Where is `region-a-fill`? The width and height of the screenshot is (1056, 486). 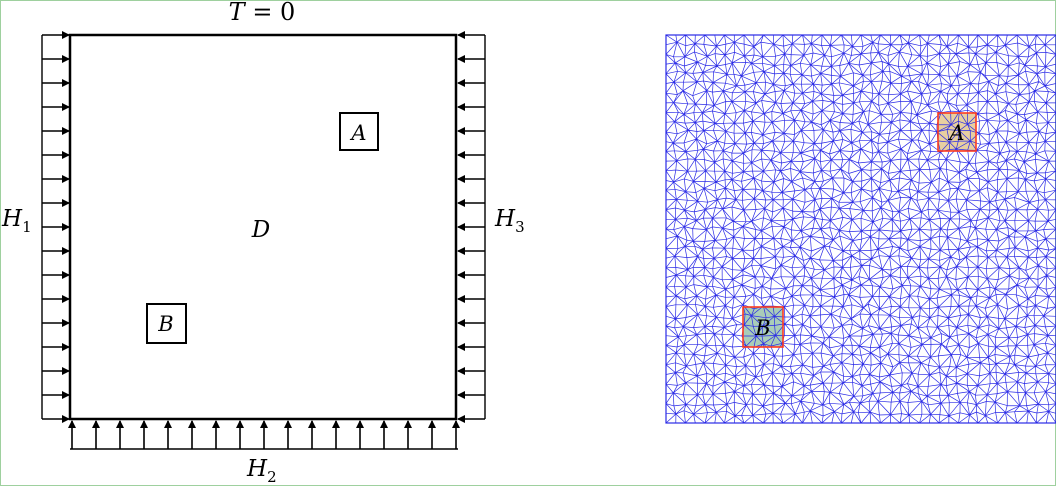
region-a-fill is located at coordinates (957, 132).